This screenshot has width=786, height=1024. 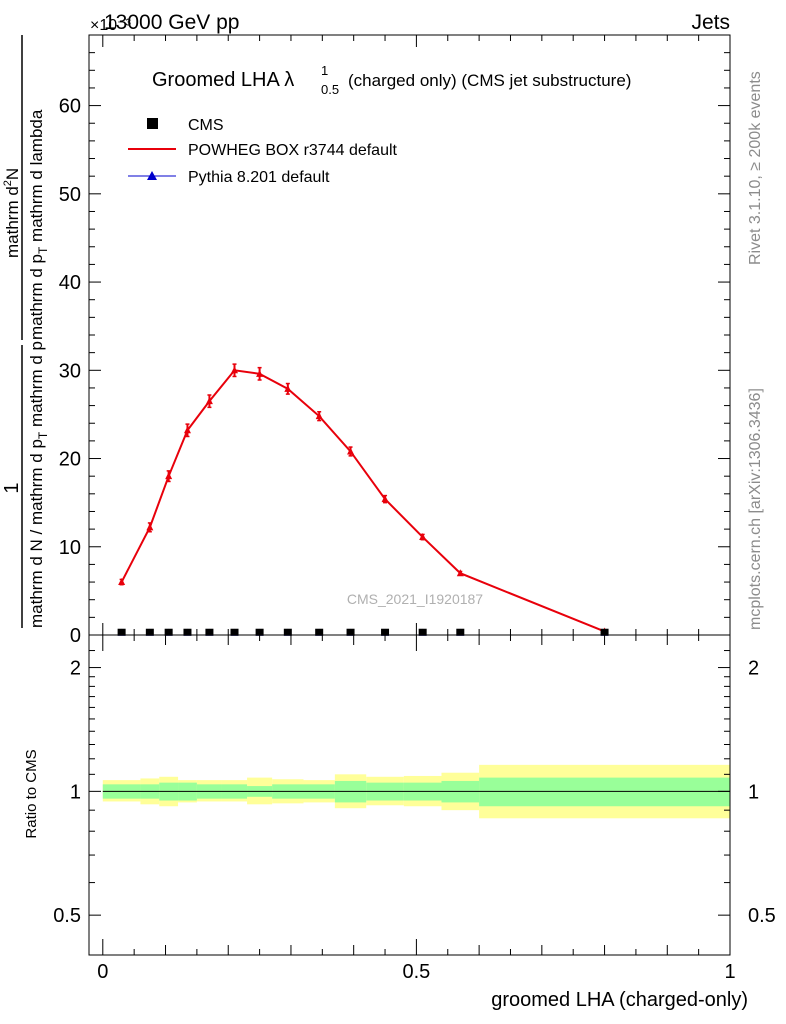 I want to click on energy-label: 13000 GeV pp, so click(x=171, y=22).